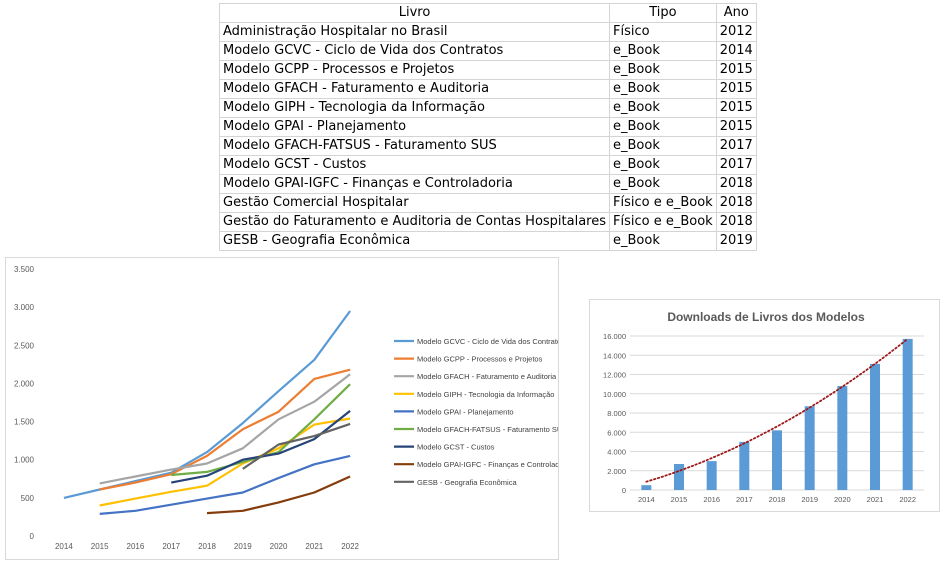  I want to click on y-tick-label: 10.000, so click(614, 394).